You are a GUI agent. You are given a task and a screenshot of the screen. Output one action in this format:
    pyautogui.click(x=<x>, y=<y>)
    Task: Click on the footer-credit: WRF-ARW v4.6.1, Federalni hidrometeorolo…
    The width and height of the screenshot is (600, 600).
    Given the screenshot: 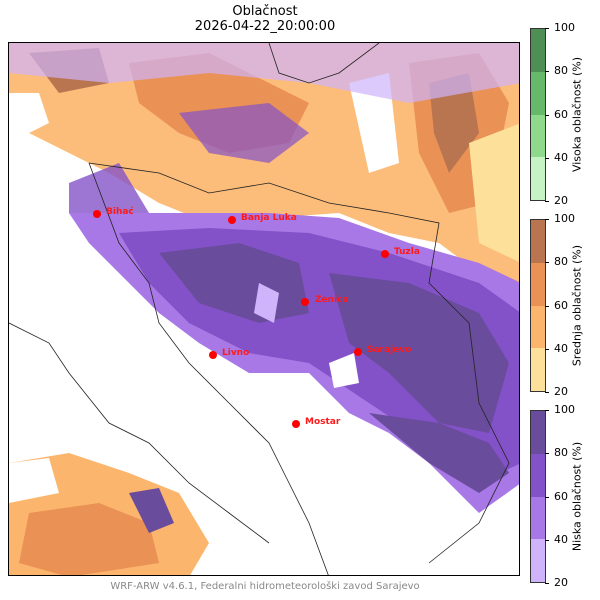 What is the action you would take?
    pyautogui.click(x=265, y=586)
    